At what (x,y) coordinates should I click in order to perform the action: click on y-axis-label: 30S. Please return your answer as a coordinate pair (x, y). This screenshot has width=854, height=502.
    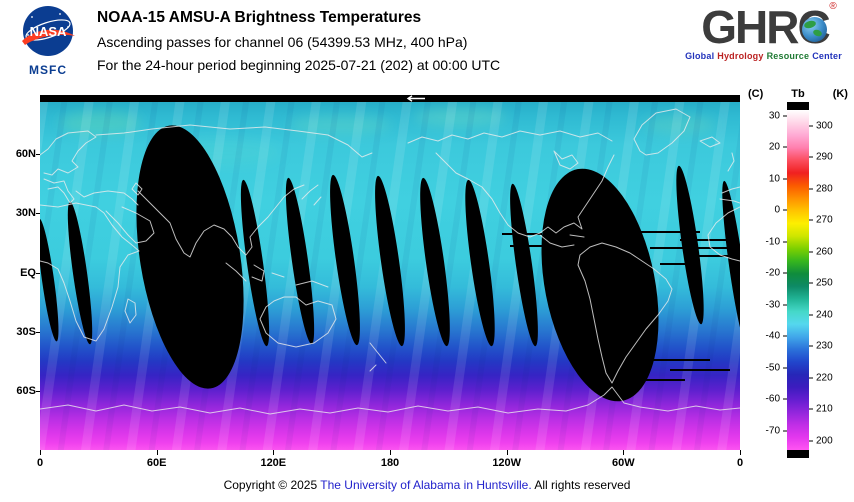
    Looking at the image, I should click on (26, 331).